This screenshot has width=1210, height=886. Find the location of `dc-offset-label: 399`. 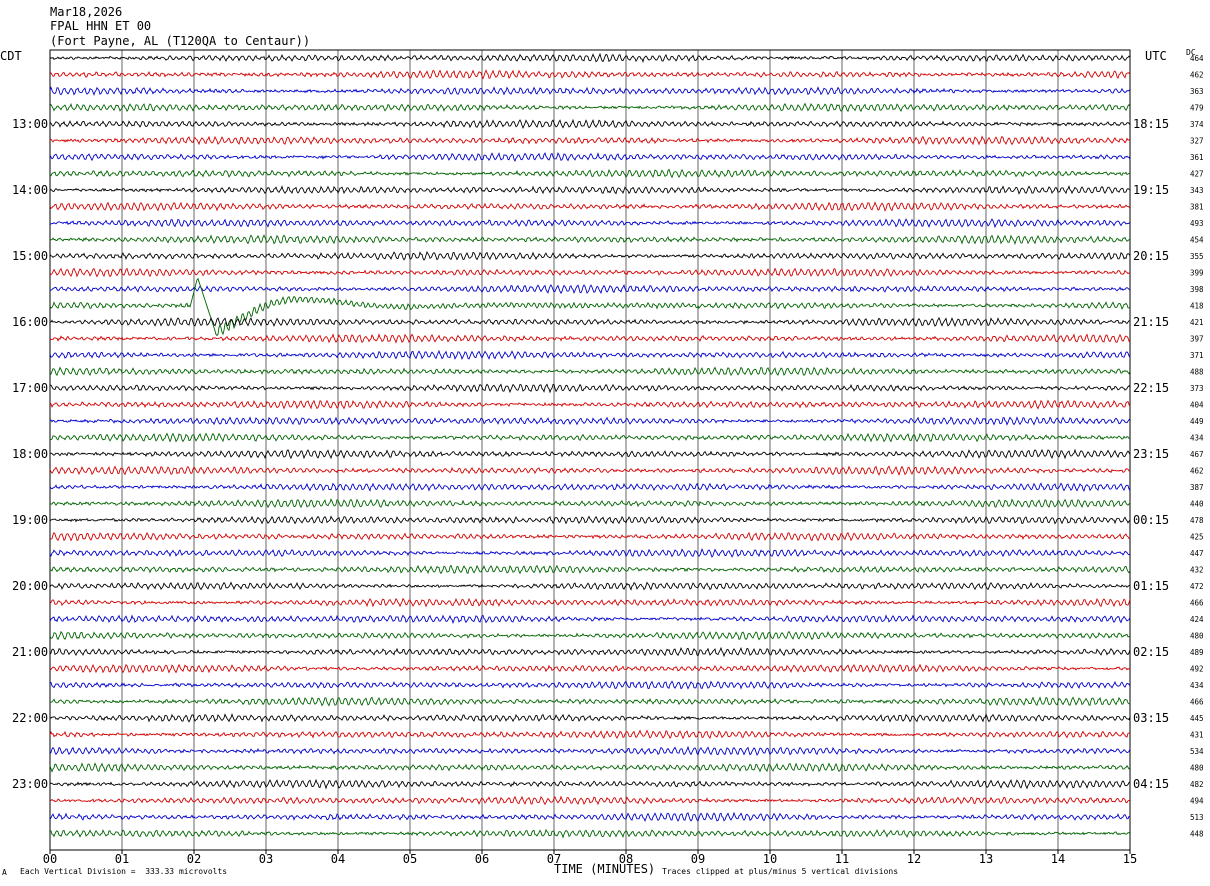

dc-offset-label: 399 is located at coordinates (1197, 273).